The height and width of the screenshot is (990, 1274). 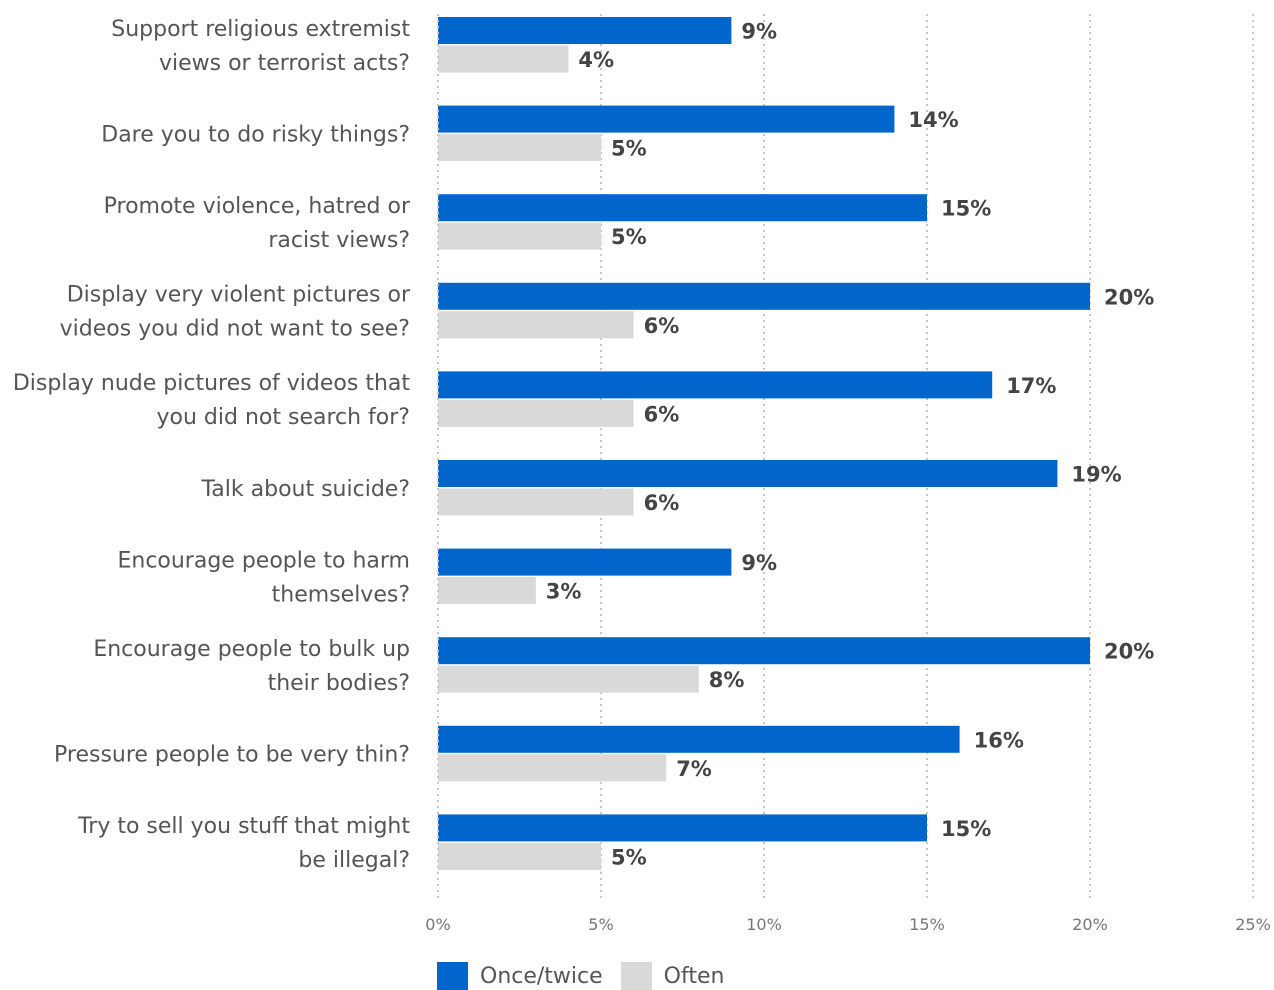 I want to click on data-label: 17%, so click(x=1031, y=386).